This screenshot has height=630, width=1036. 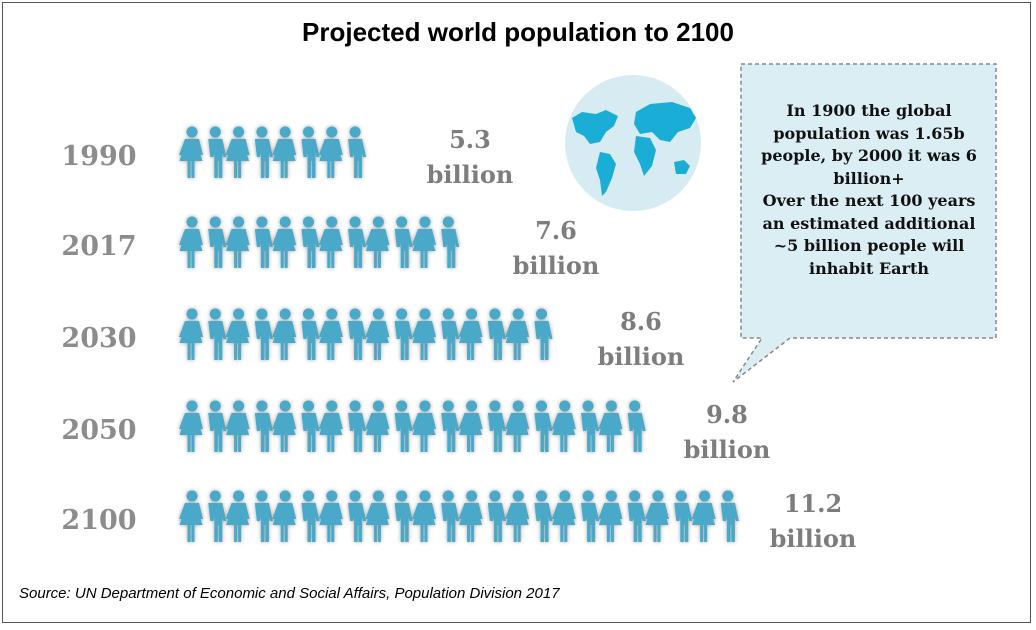 I want to click on callout-line: population was 1.65b, so click(x=869, y=133).